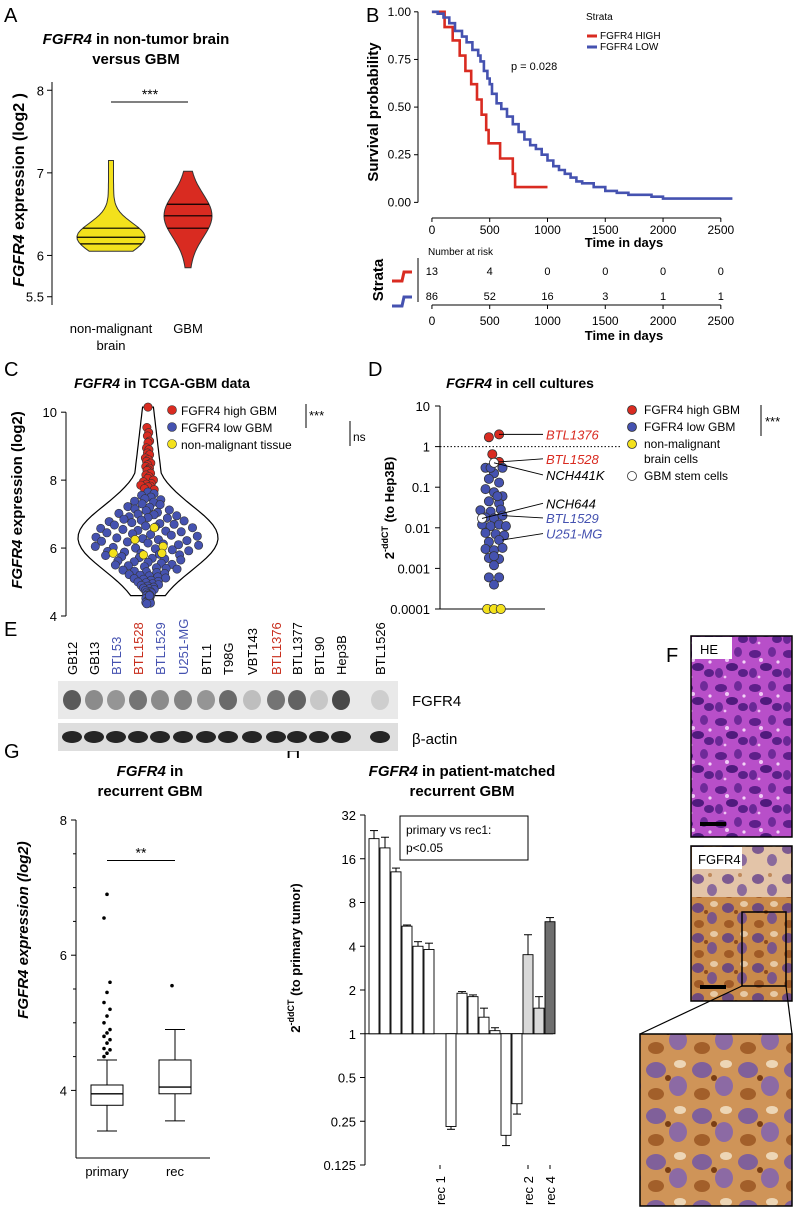 The height and width of the screenshot is (1208, 796). I want to click on panel-h-title-line2: recurrent GBM, so click(461, 791).